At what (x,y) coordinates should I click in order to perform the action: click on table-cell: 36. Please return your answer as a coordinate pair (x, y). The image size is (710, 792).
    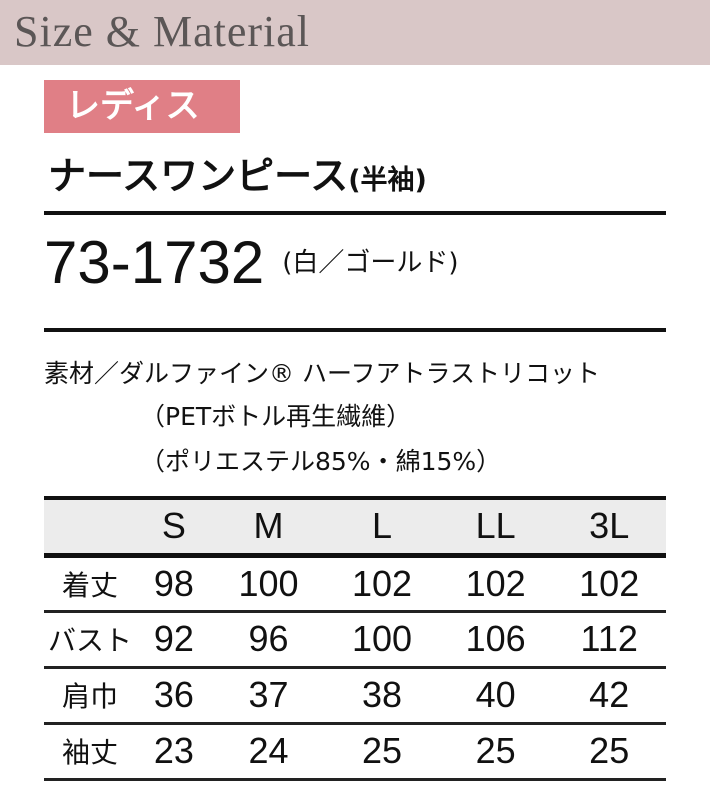
    Looking at the image, I should click on (173, 694).